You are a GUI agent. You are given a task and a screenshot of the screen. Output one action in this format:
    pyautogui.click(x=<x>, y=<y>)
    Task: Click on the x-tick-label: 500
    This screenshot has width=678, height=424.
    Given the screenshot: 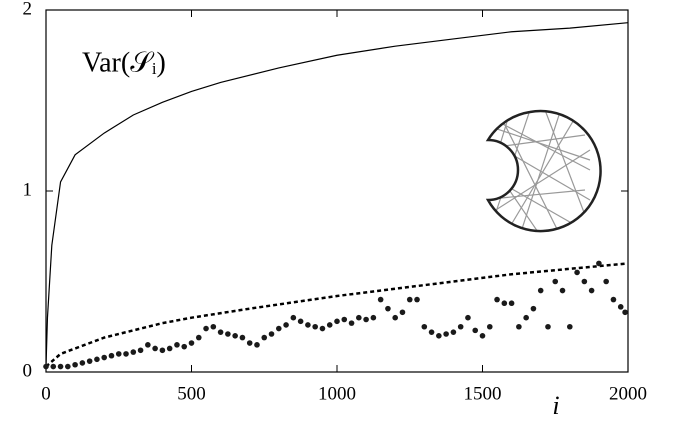 What is the action you would take?
    pyautogui.click(x=191, y=393)
    